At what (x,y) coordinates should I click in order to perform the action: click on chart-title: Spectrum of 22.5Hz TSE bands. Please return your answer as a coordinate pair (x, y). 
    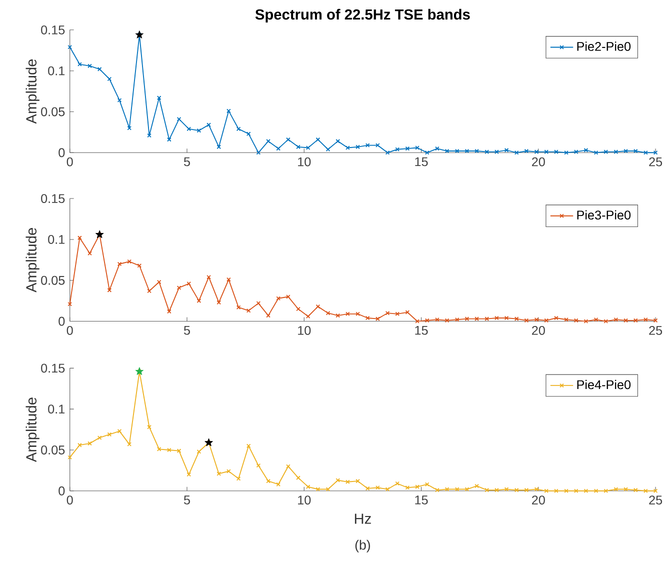
    Looking at the image, I should click on (362, 16).